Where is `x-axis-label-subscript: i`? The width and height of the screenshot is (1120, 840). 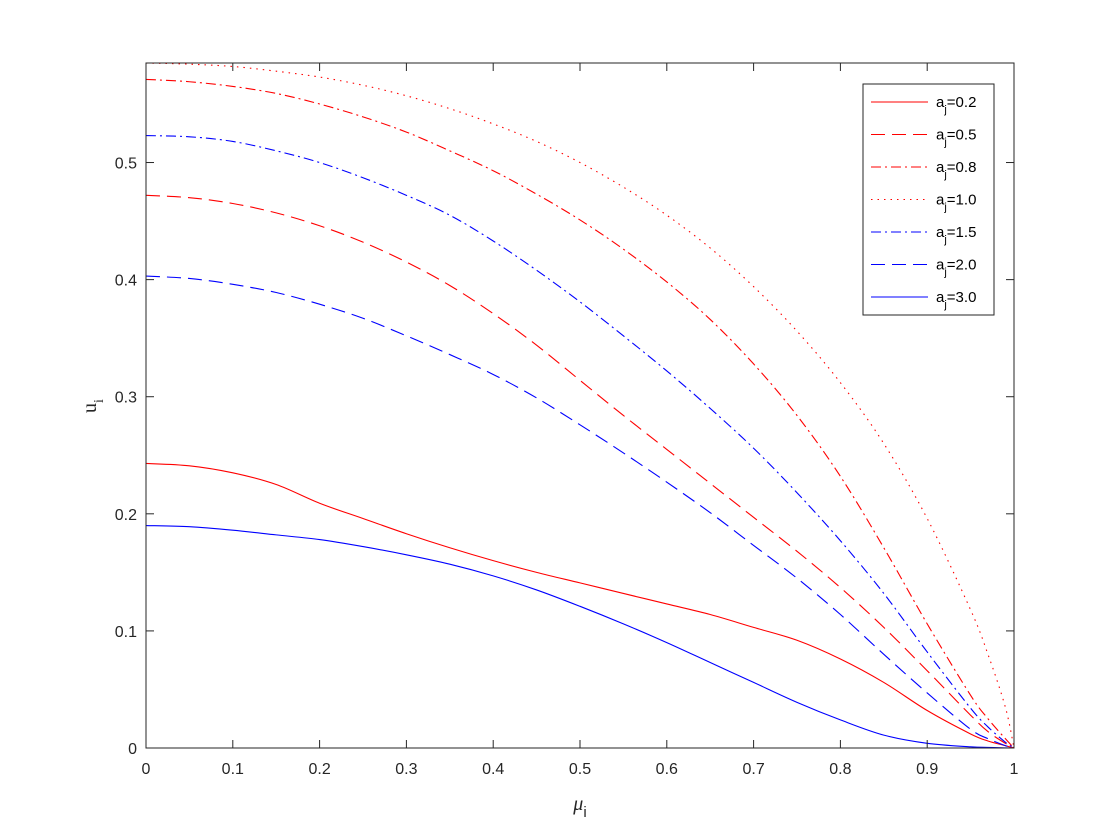 x-axis-label-subscript: i is located at coordinates (584, 812).